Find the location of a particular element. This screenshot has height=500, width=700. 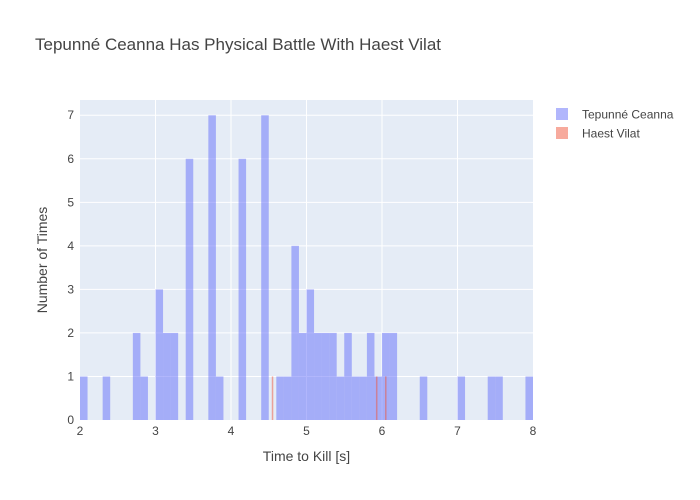

x-axis-title: Time to Kill [s] is located at coordinates (306, 456).